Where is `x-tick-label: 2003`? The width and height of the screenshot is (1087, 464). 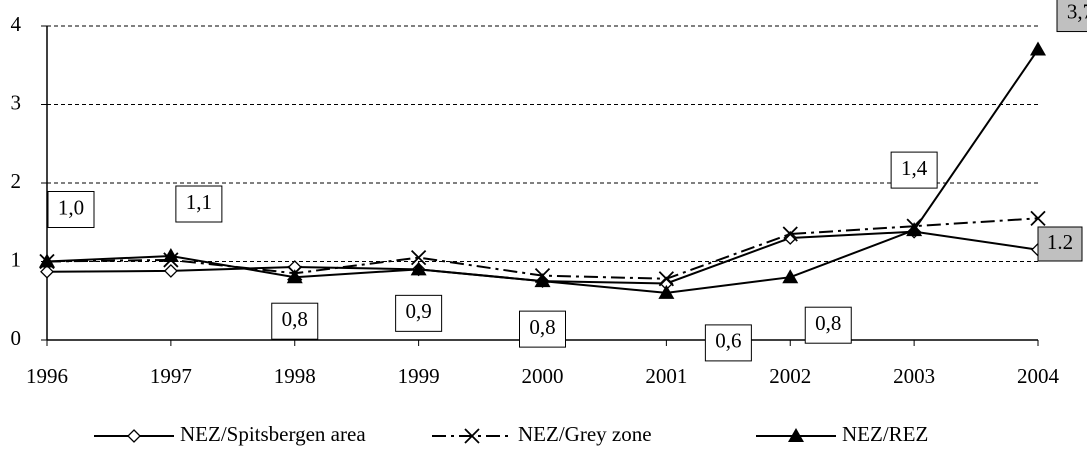 x-tick-label: 2003 is located at coordinates (914, 376).